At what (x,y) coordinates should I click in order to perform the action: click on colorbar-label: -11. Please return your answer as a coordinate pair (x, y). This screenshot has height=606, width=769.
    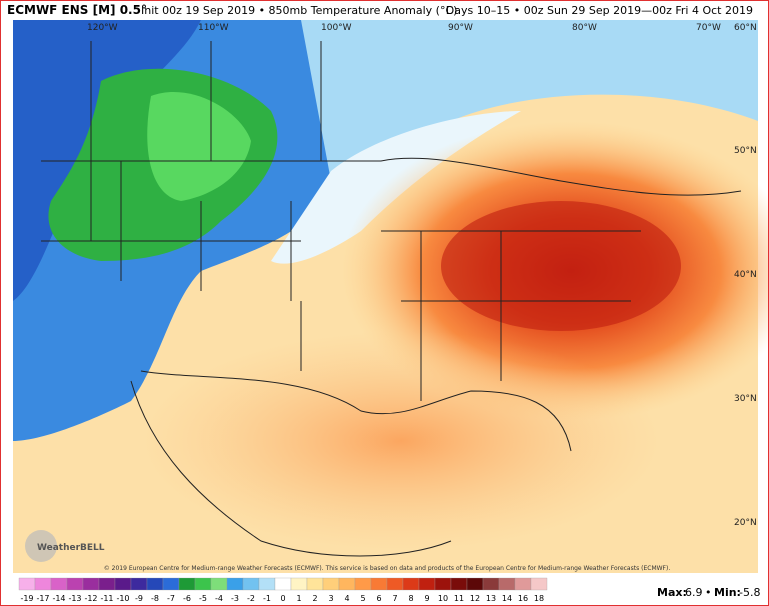
    Looking at the image, I should click on (106, 598).